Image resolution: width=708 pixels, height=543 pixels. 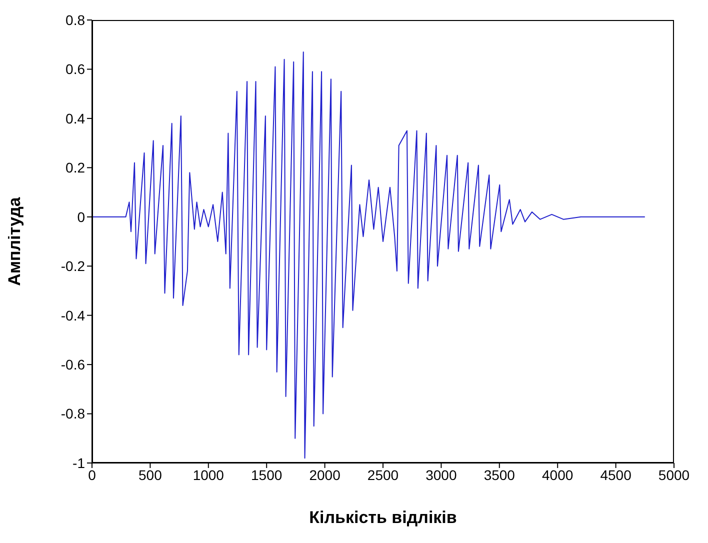 I want to click on y-tick-label: 0.6, so click(x=76, y=69).